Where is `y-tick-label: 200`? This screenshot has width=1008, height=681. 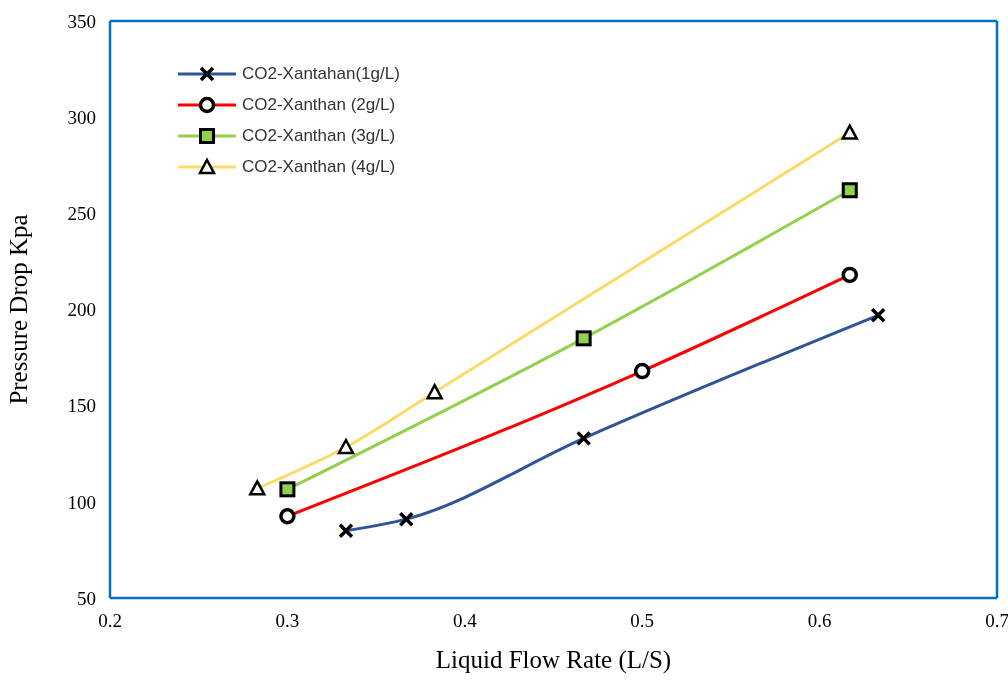 y-tick-label: 200 is located at coordinates (81, 310).